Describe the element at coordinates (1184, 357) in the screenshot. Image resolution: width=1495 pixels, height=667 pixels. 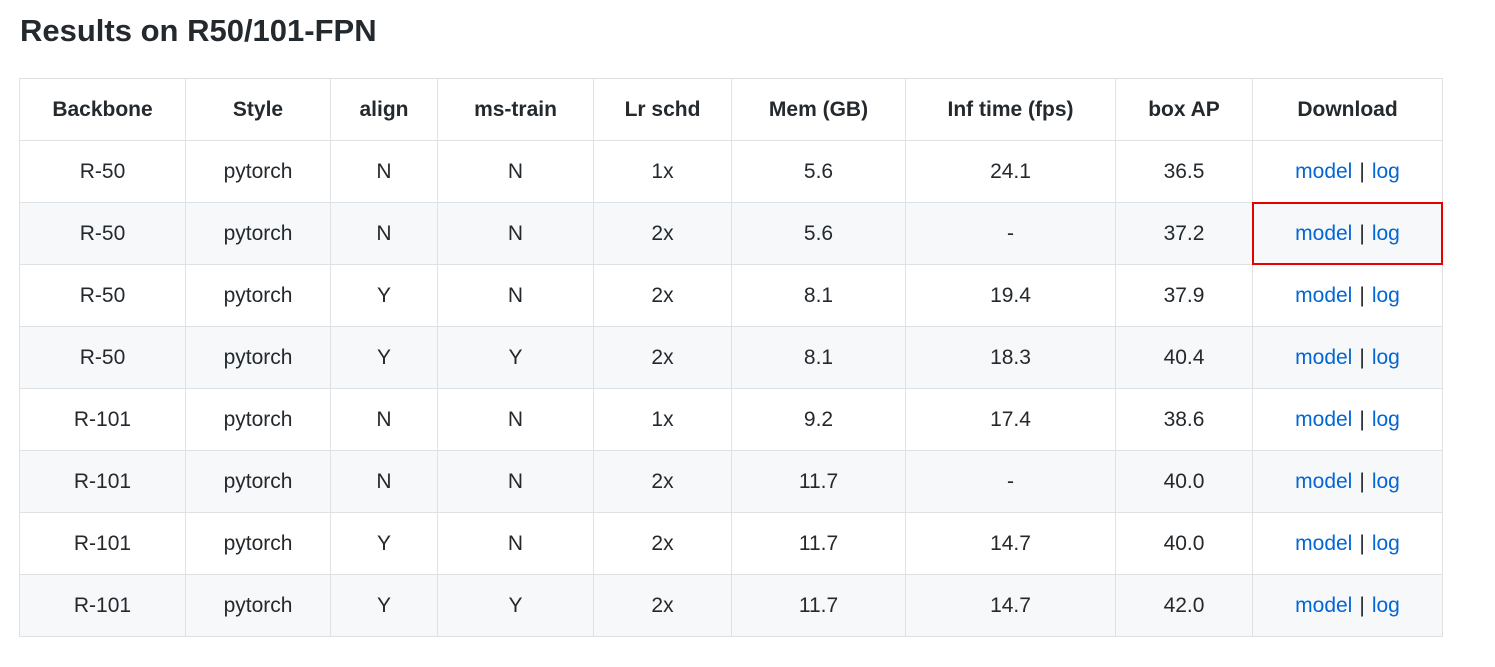
I see `cell-box-ap: 40.4` at that location.